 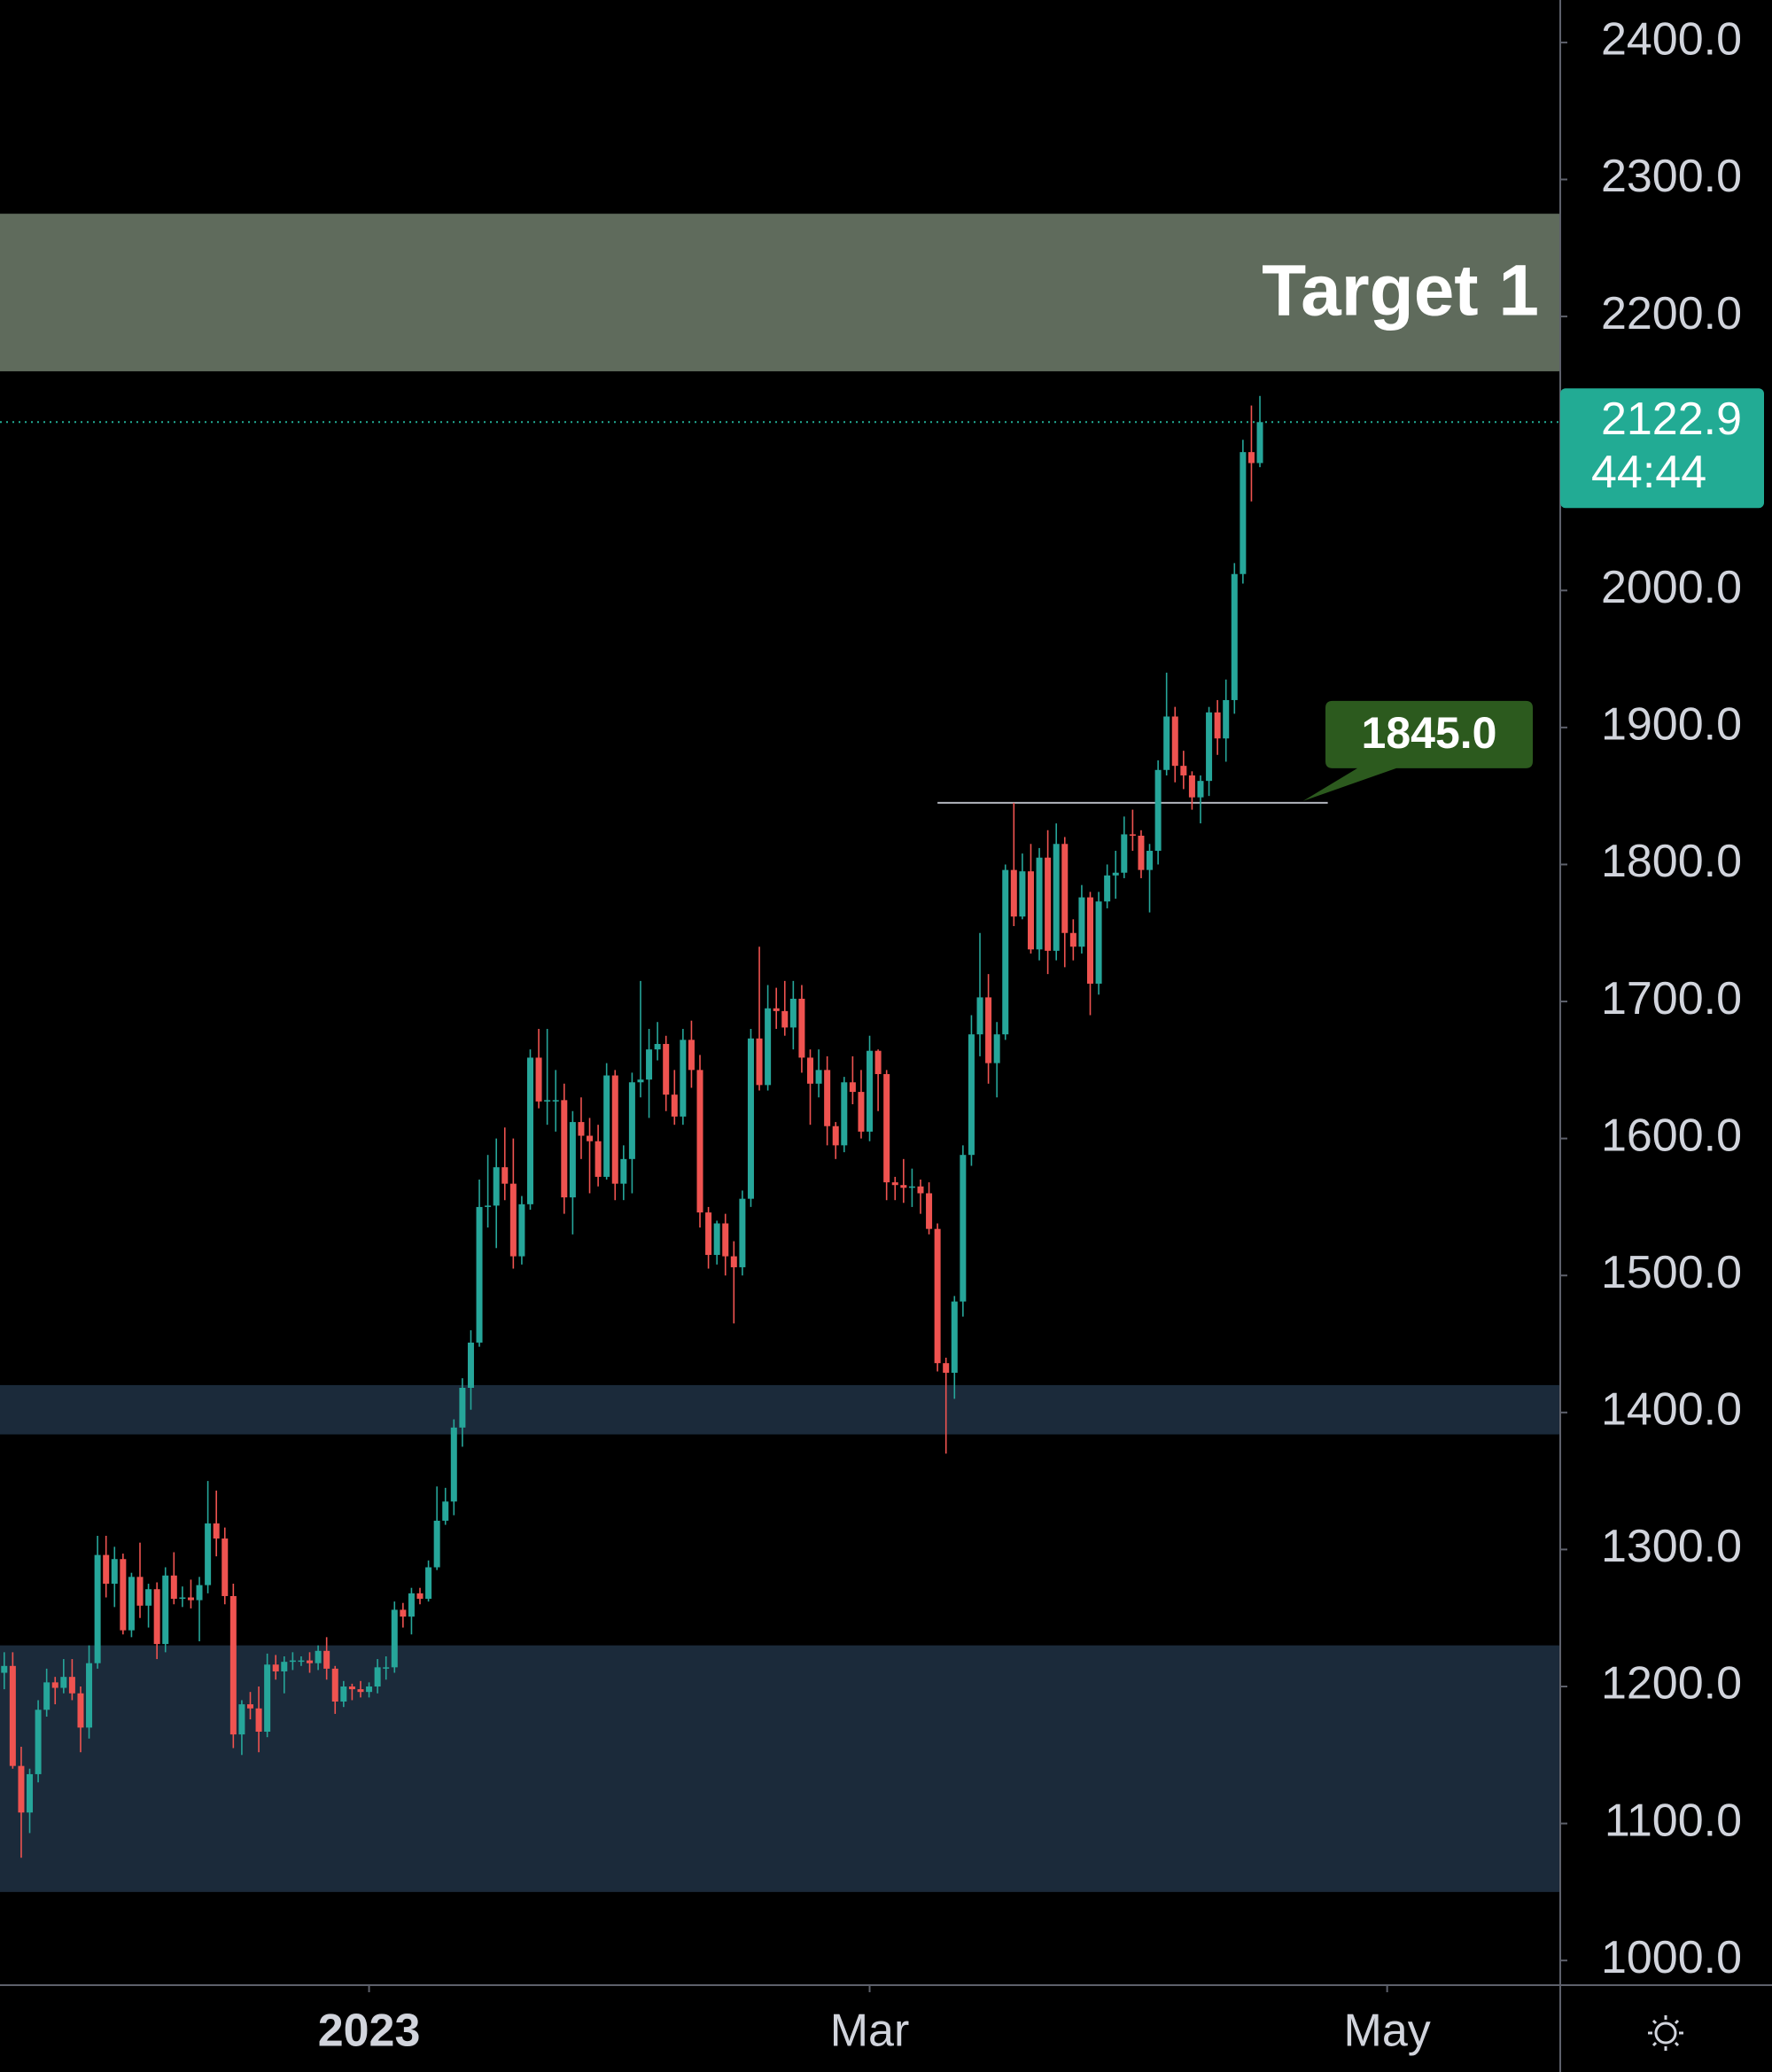 I want to click on settings-icon-core, so click(x=1665, y=2033).